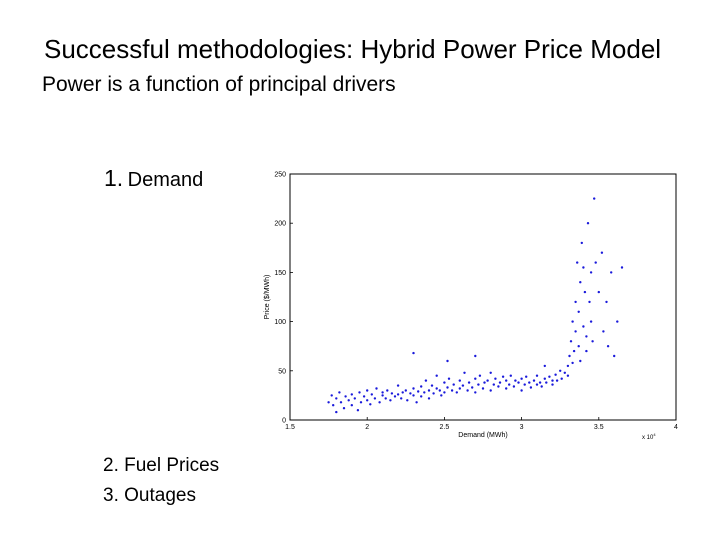 This screenshot has height=540, width=720. I want to click on y-tick-label: 150, so click(280, 273).